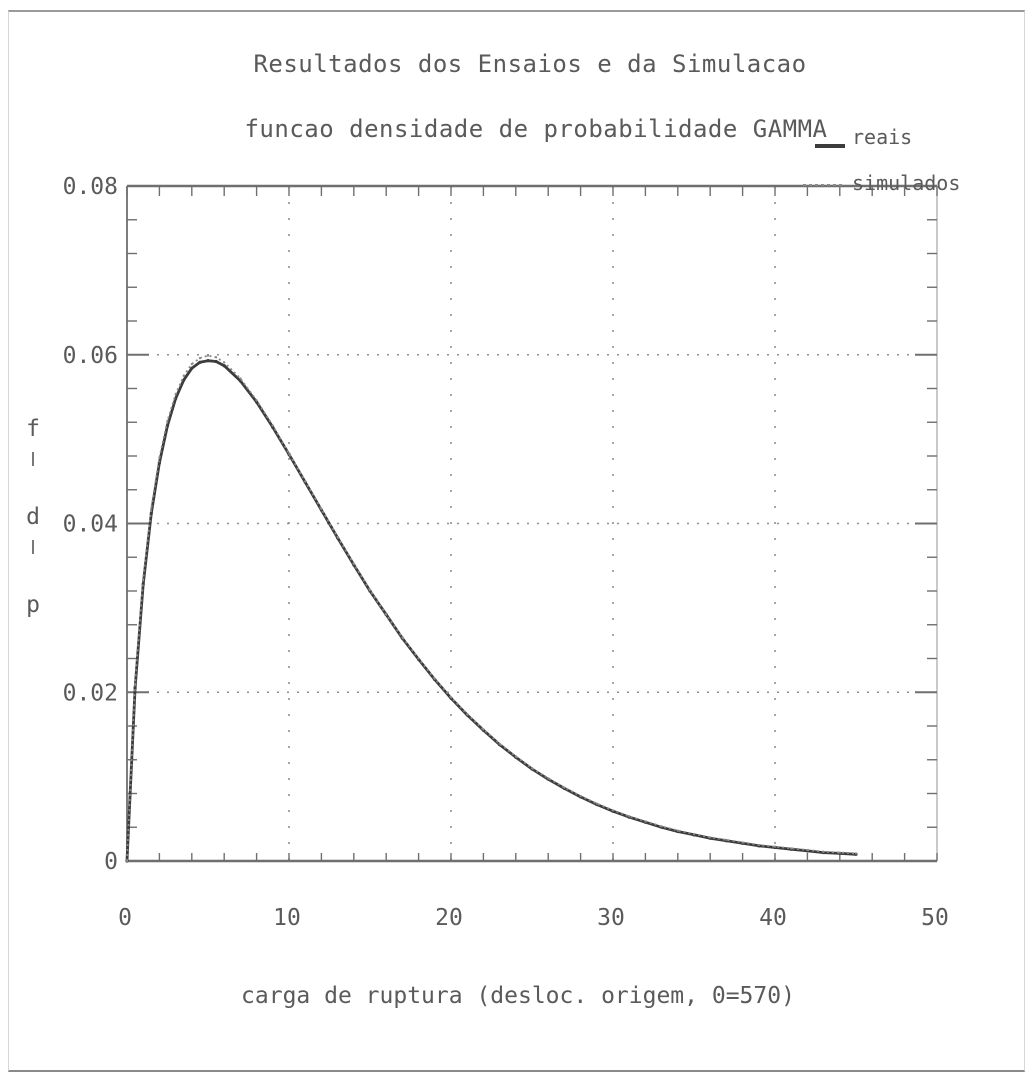  What do you see at coordinates (125, 918) in the screenshot?
I see `x-tick-label: 0` at bounding box center [125, 918].